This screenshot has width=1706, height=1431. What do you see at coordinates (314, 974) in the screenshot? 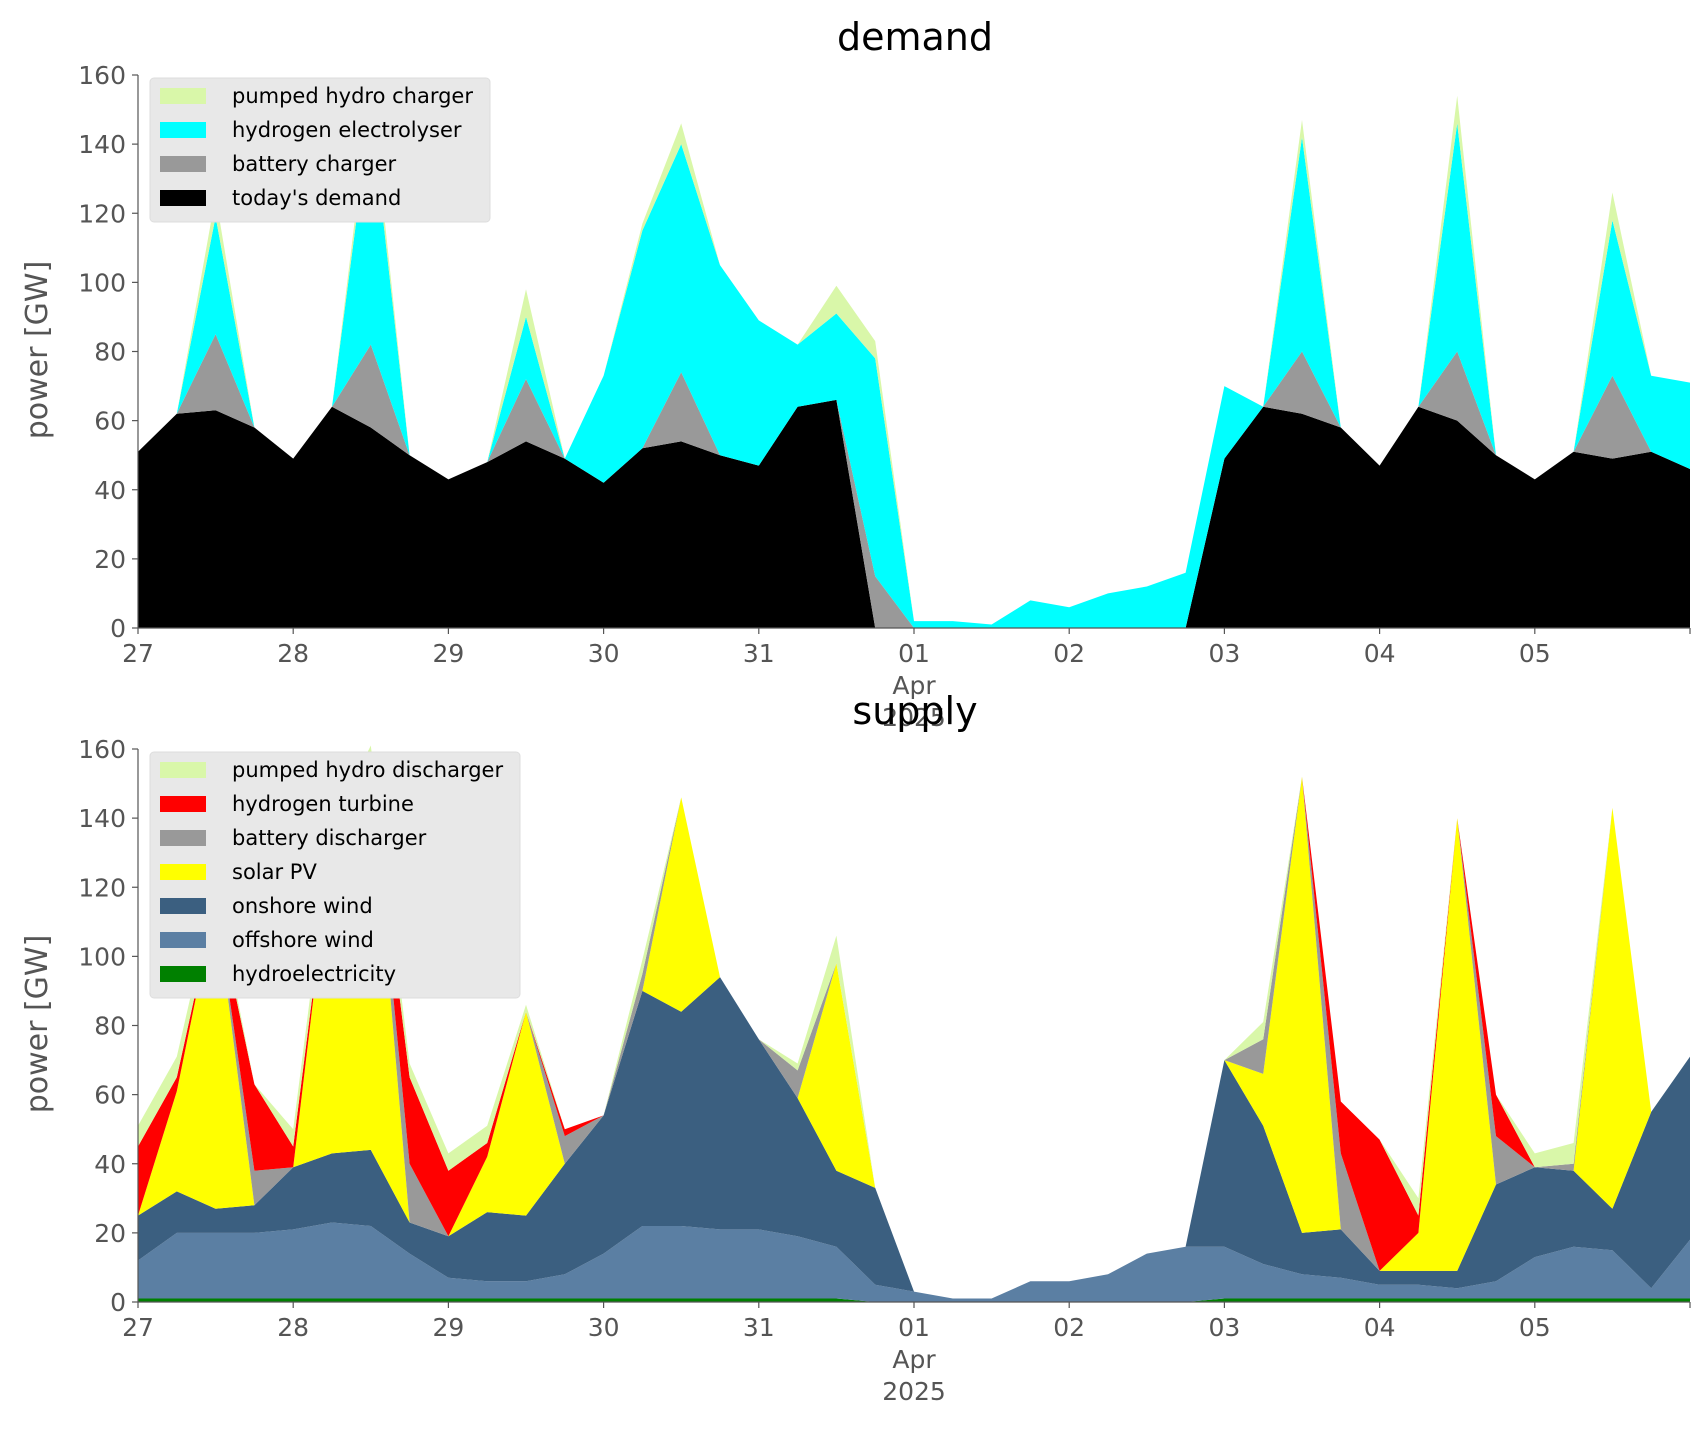
I see `legend-label-hydroelectricity: hydroelectricity` at bounding box center [314, 974].